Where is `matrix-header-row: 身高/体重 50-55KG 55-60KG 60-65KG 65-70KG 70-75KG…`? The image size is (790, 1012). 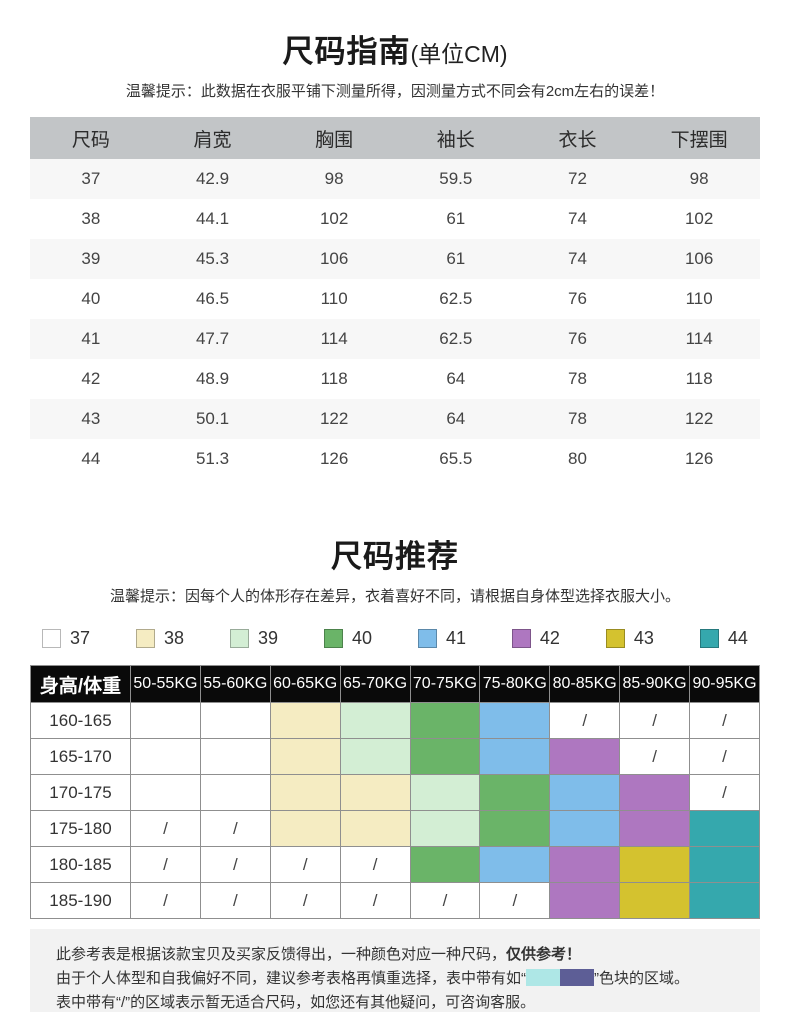 matrix-header-row: 身高/体重 50-55KG 55-60KG 60-65KG 65-70KG 70-75KG… is located at coordinates (395, 684).